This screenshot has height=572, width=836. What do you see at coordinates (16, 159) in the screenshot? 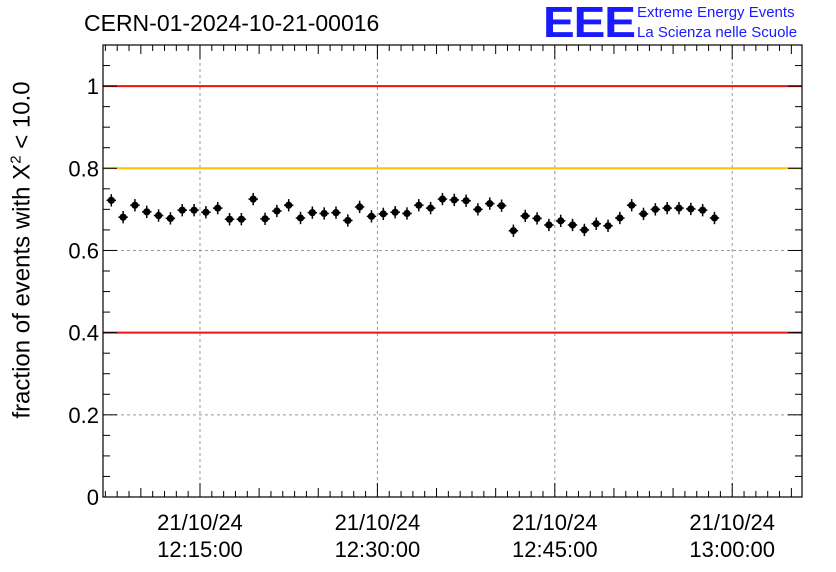
I see `y-axis-label-superscript: 2` at bounding box center [16, 159].